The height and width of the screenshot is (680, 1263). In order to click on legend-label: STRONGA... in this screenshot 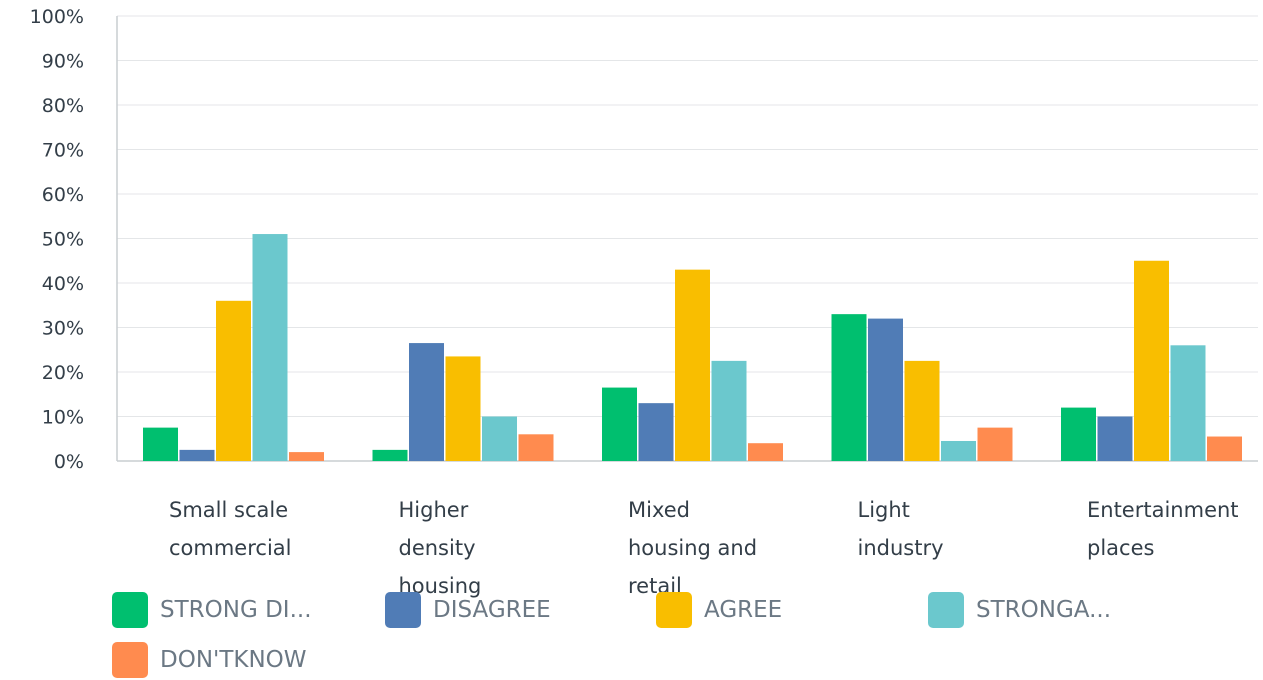, I will do `click(1044, 610)`.